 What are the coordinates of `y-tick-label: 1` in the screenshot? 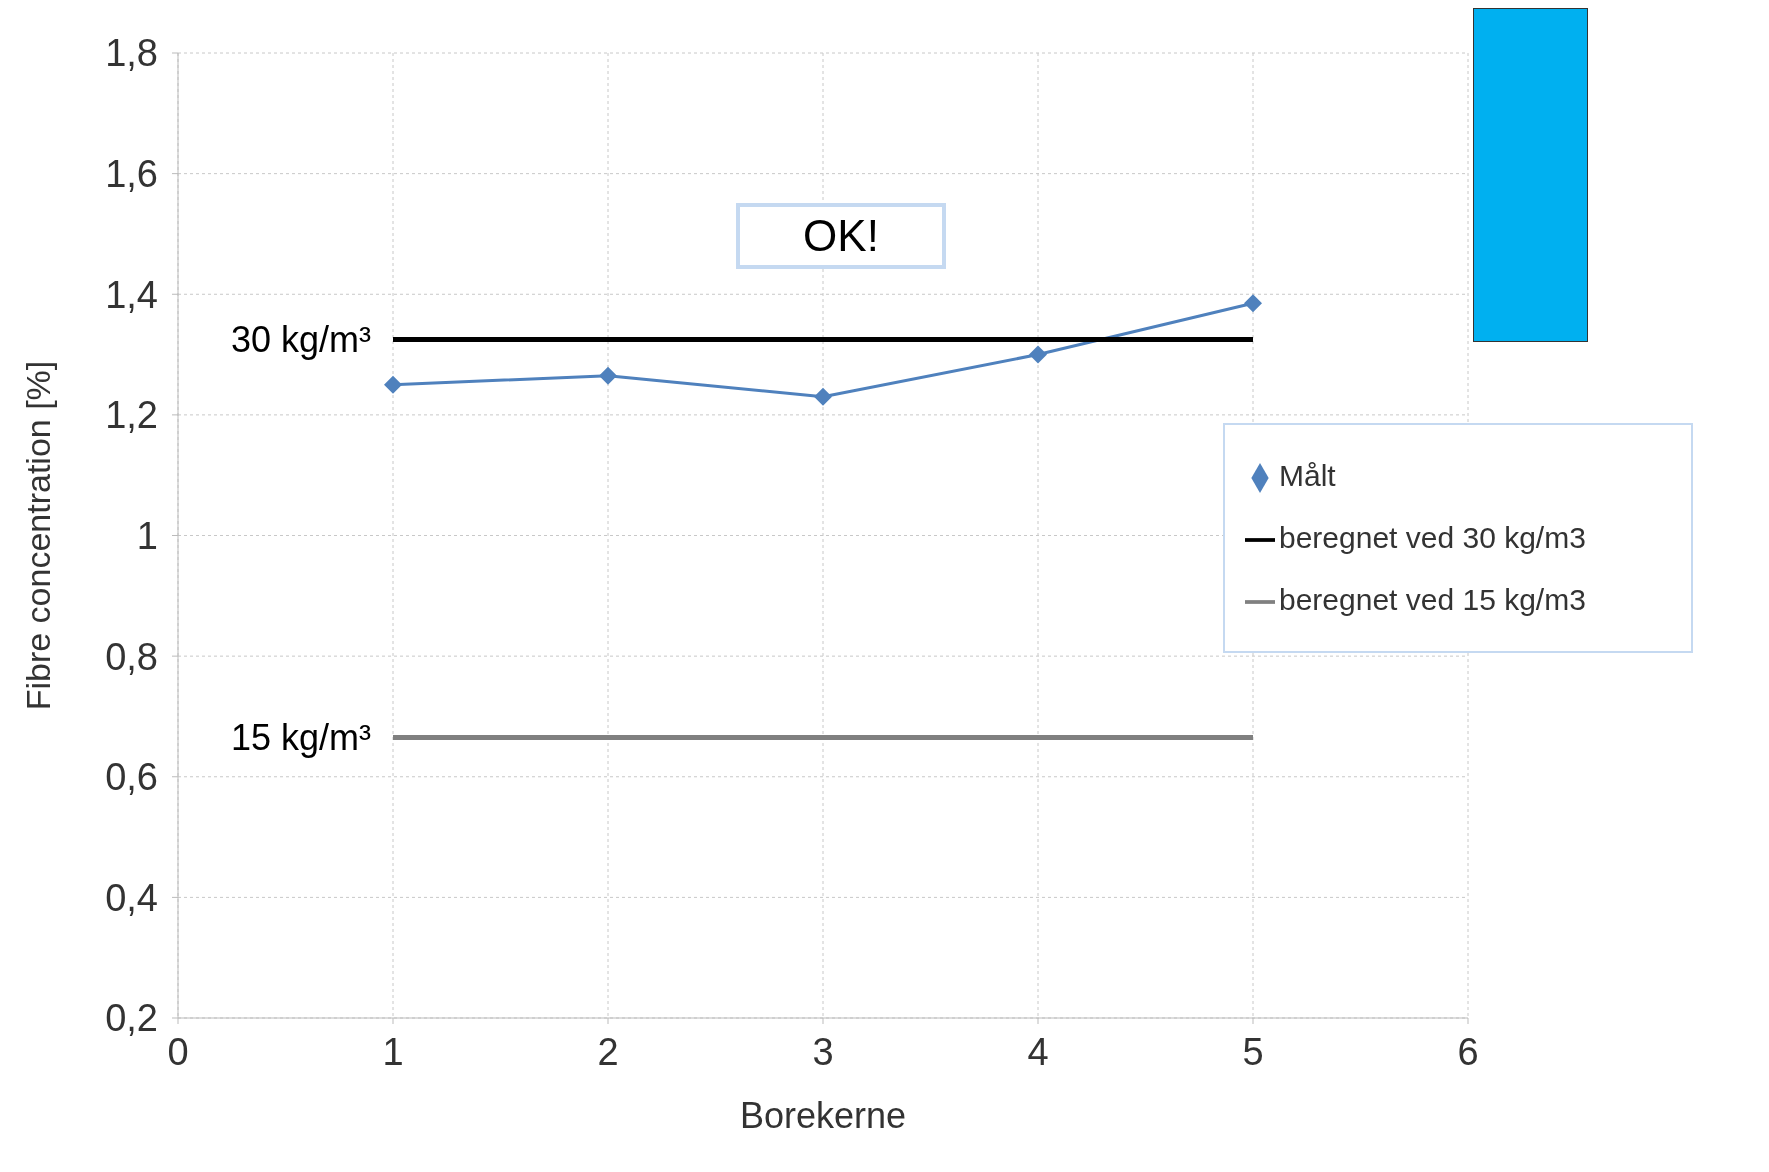 It's located at (147, 535).